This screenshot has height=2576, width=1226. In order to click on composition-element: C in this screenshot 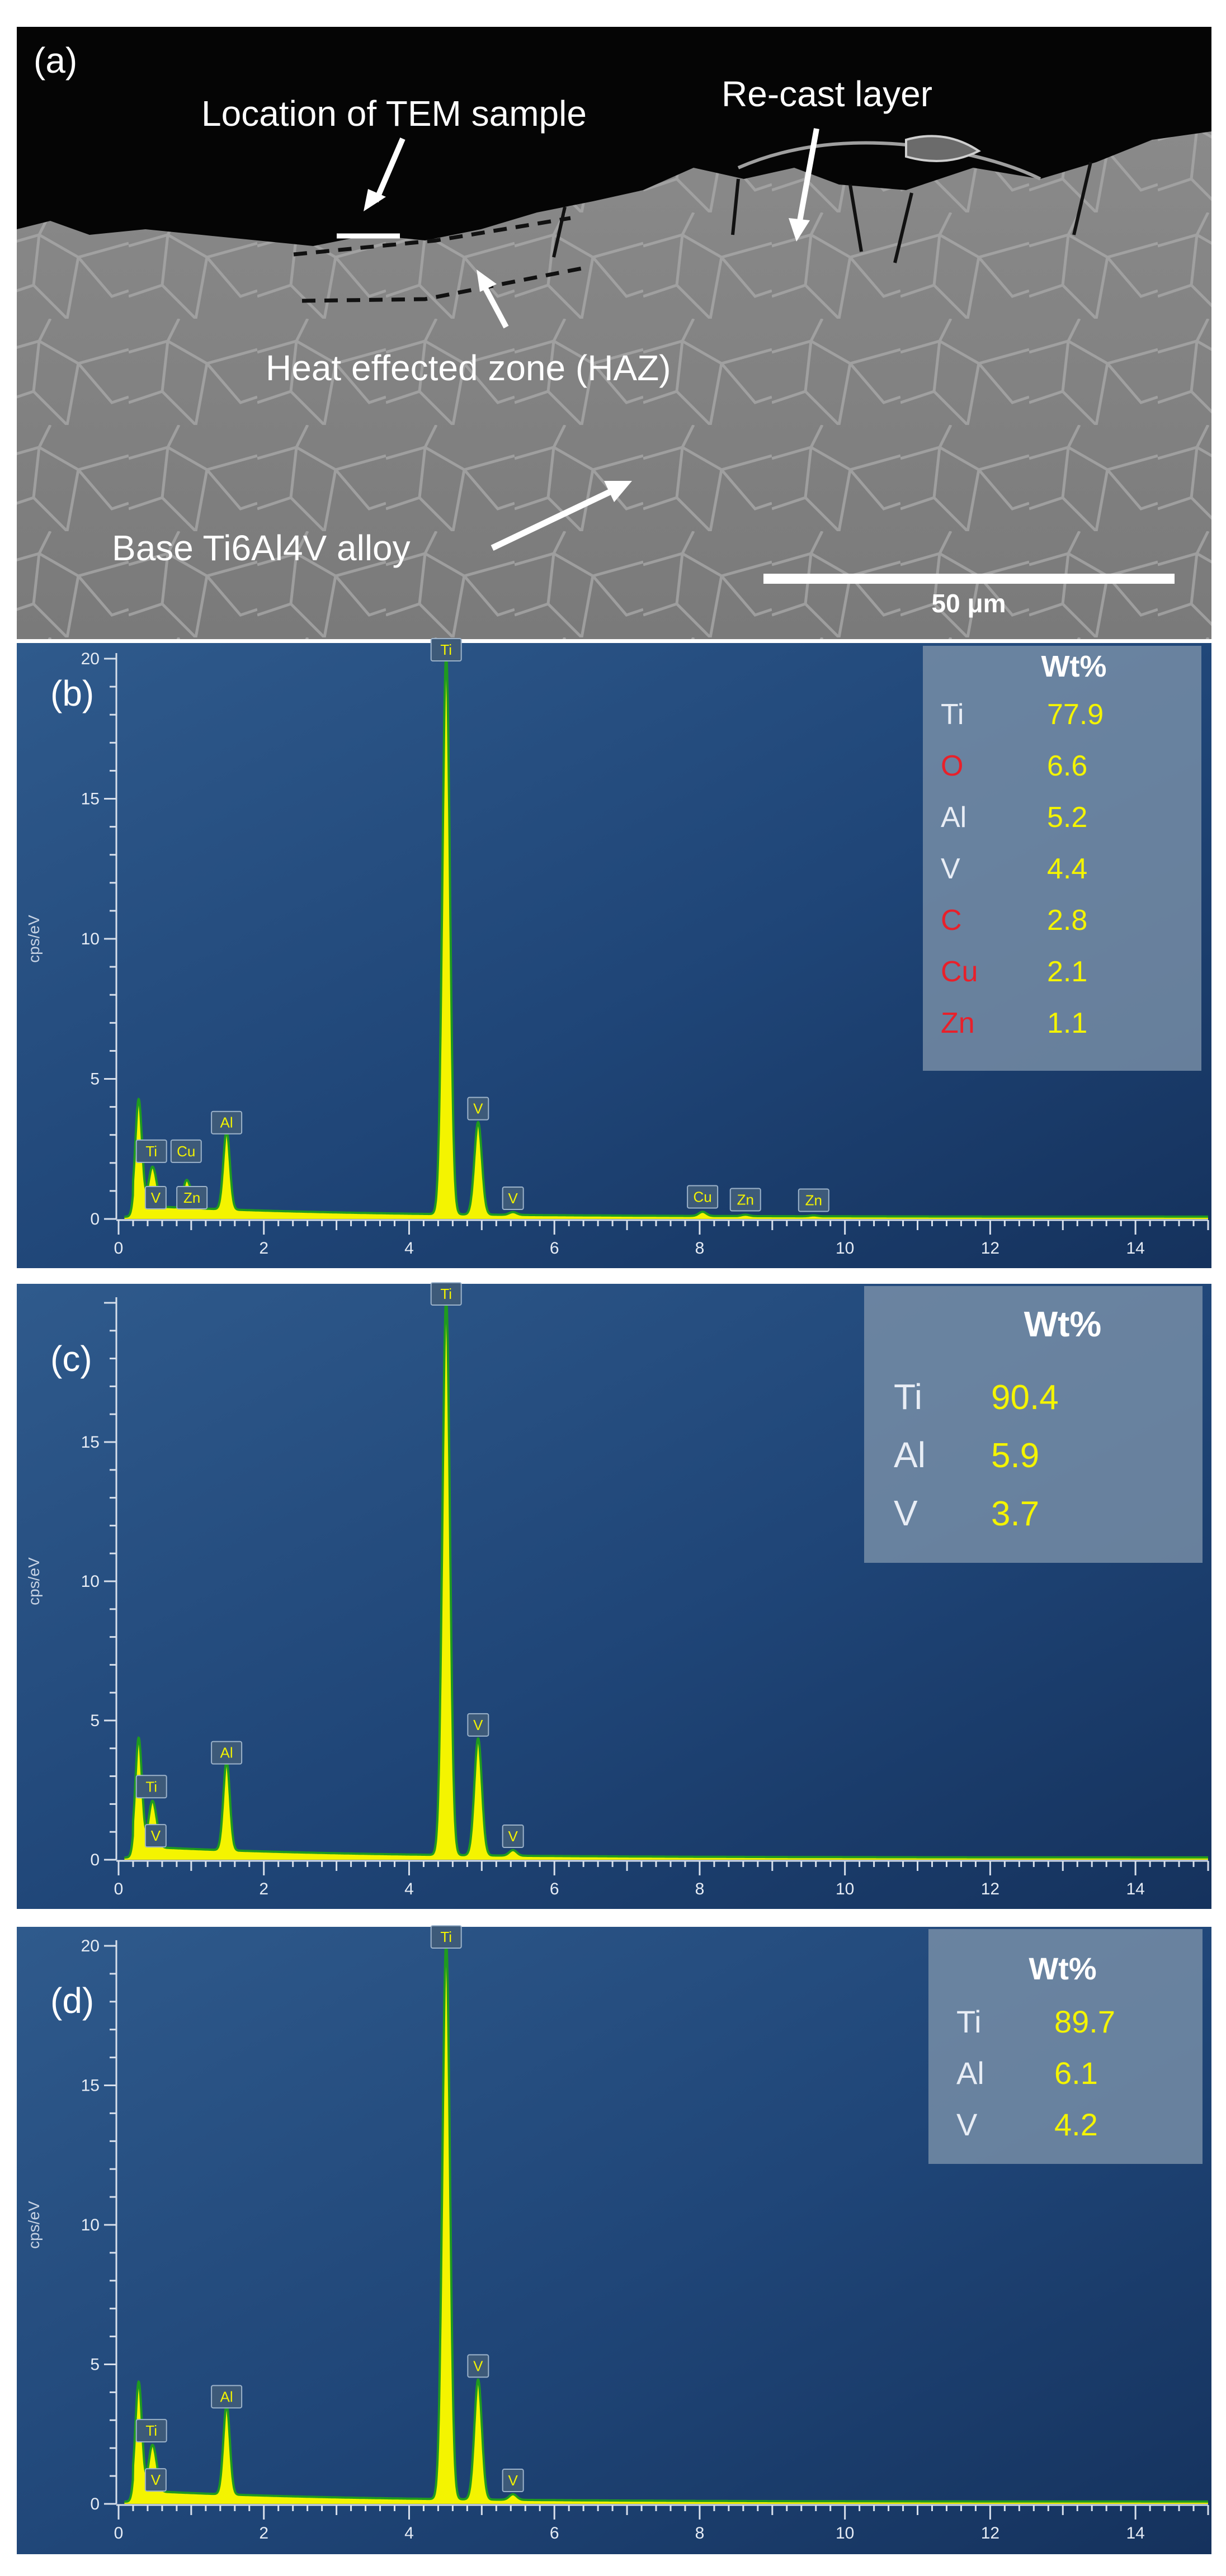, I will do `click(951, 920)`.